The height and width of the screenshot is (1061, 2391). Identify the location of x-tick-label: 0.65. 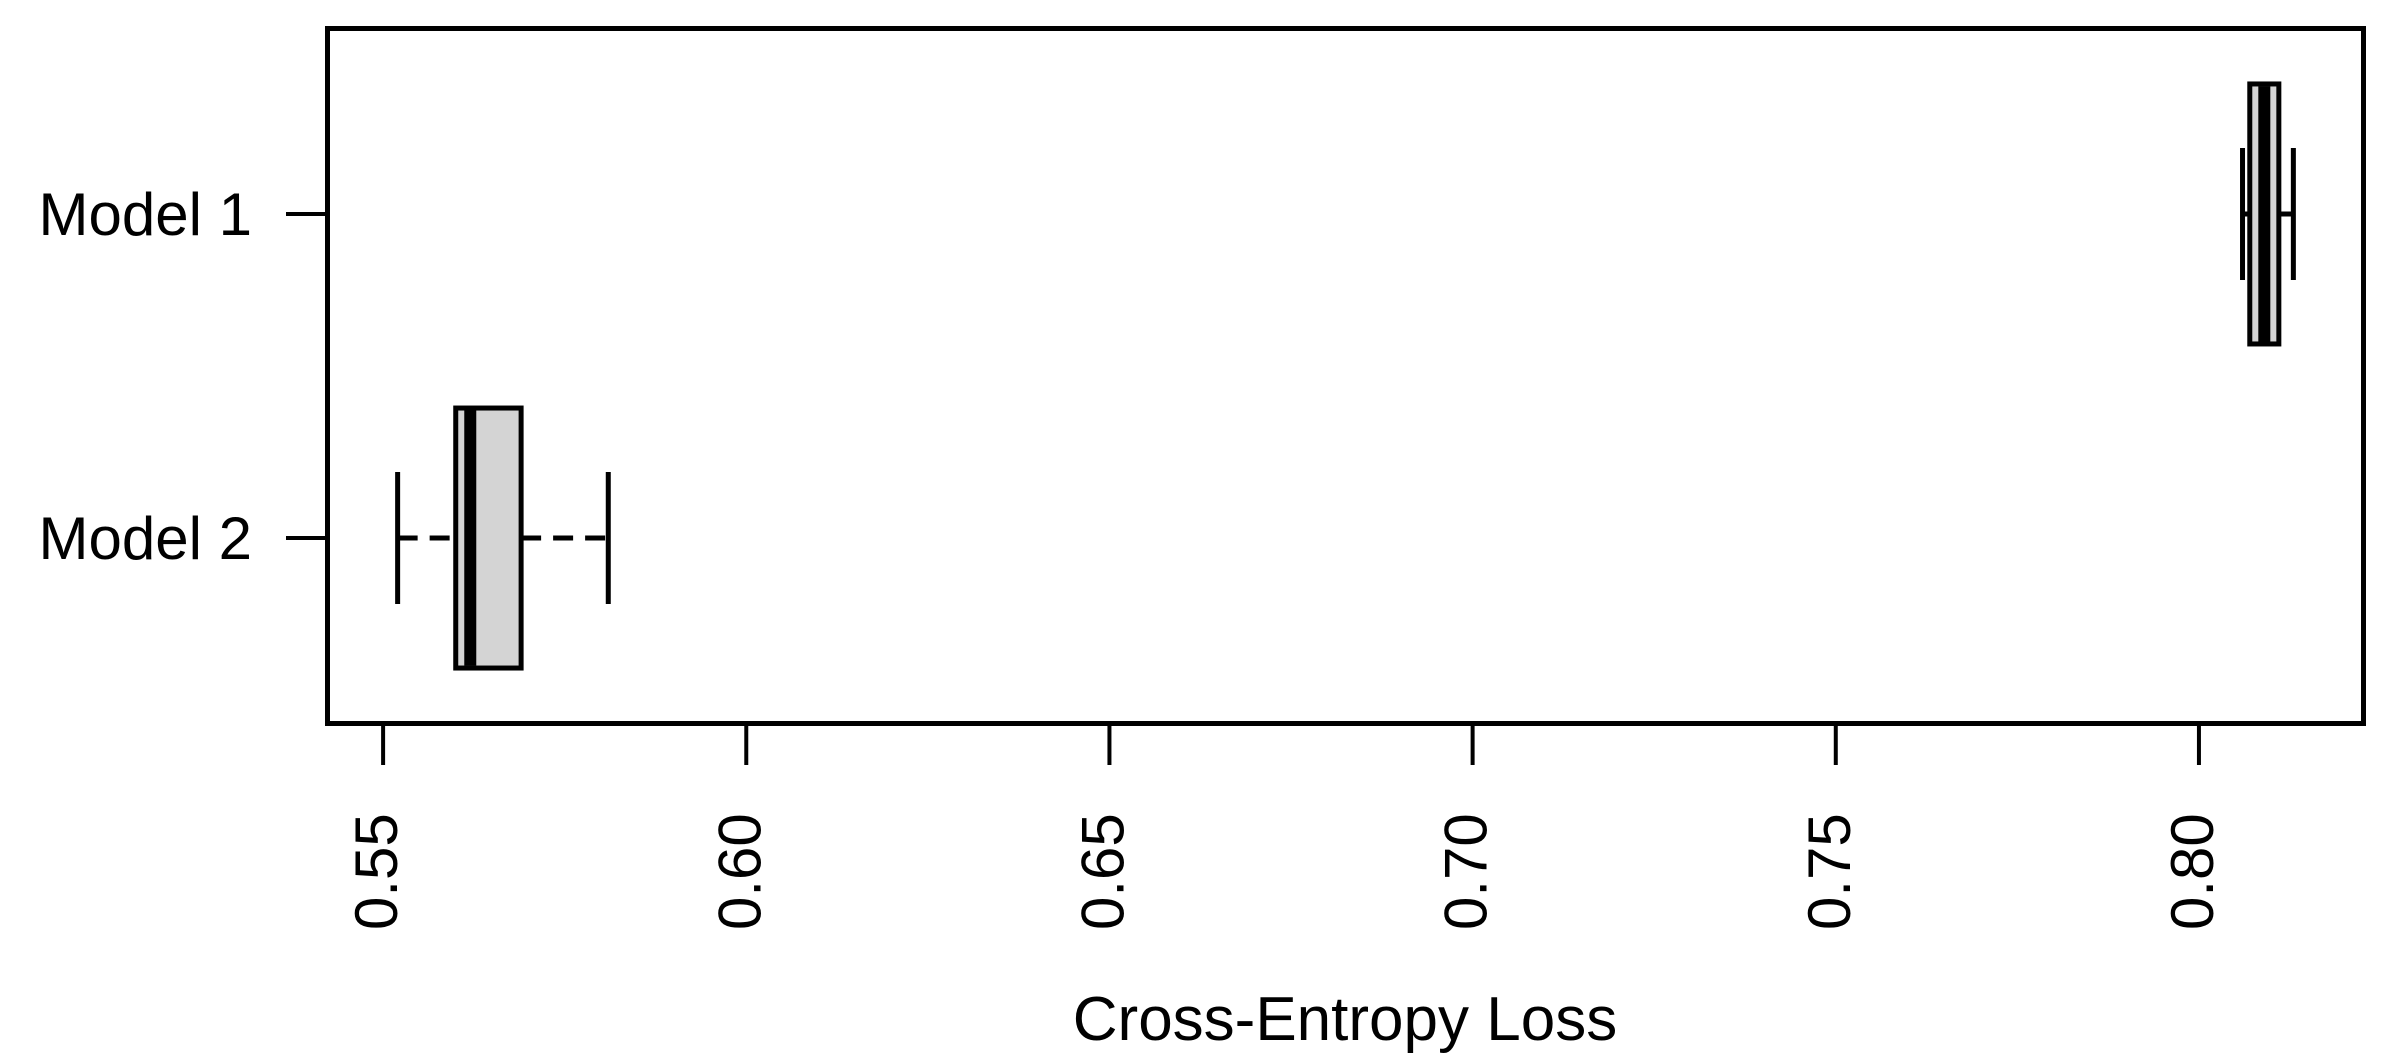
(1102, 871).